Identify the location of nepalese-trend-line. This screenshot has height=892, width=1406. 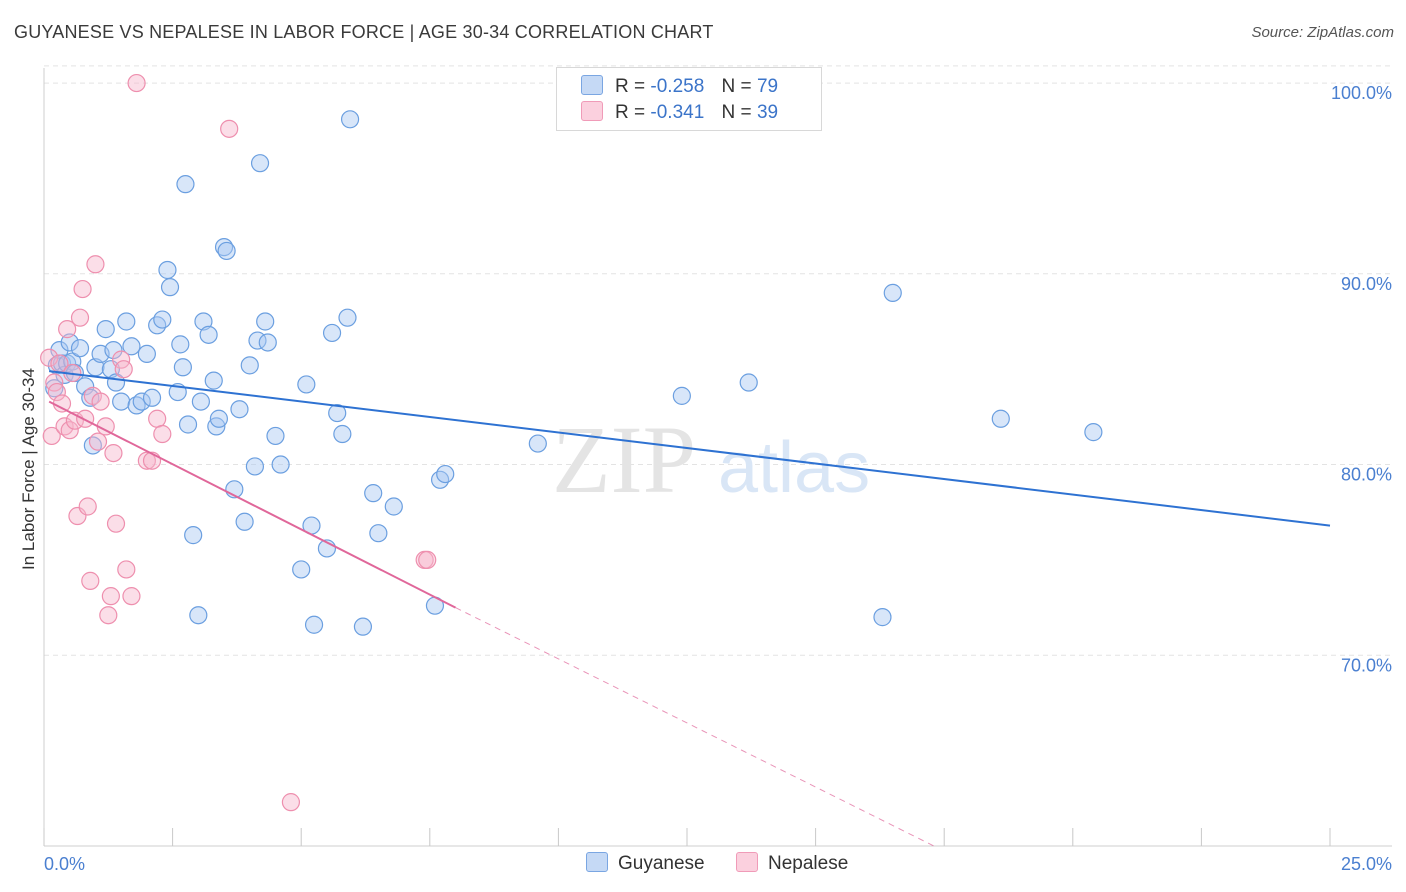
(252, 504).